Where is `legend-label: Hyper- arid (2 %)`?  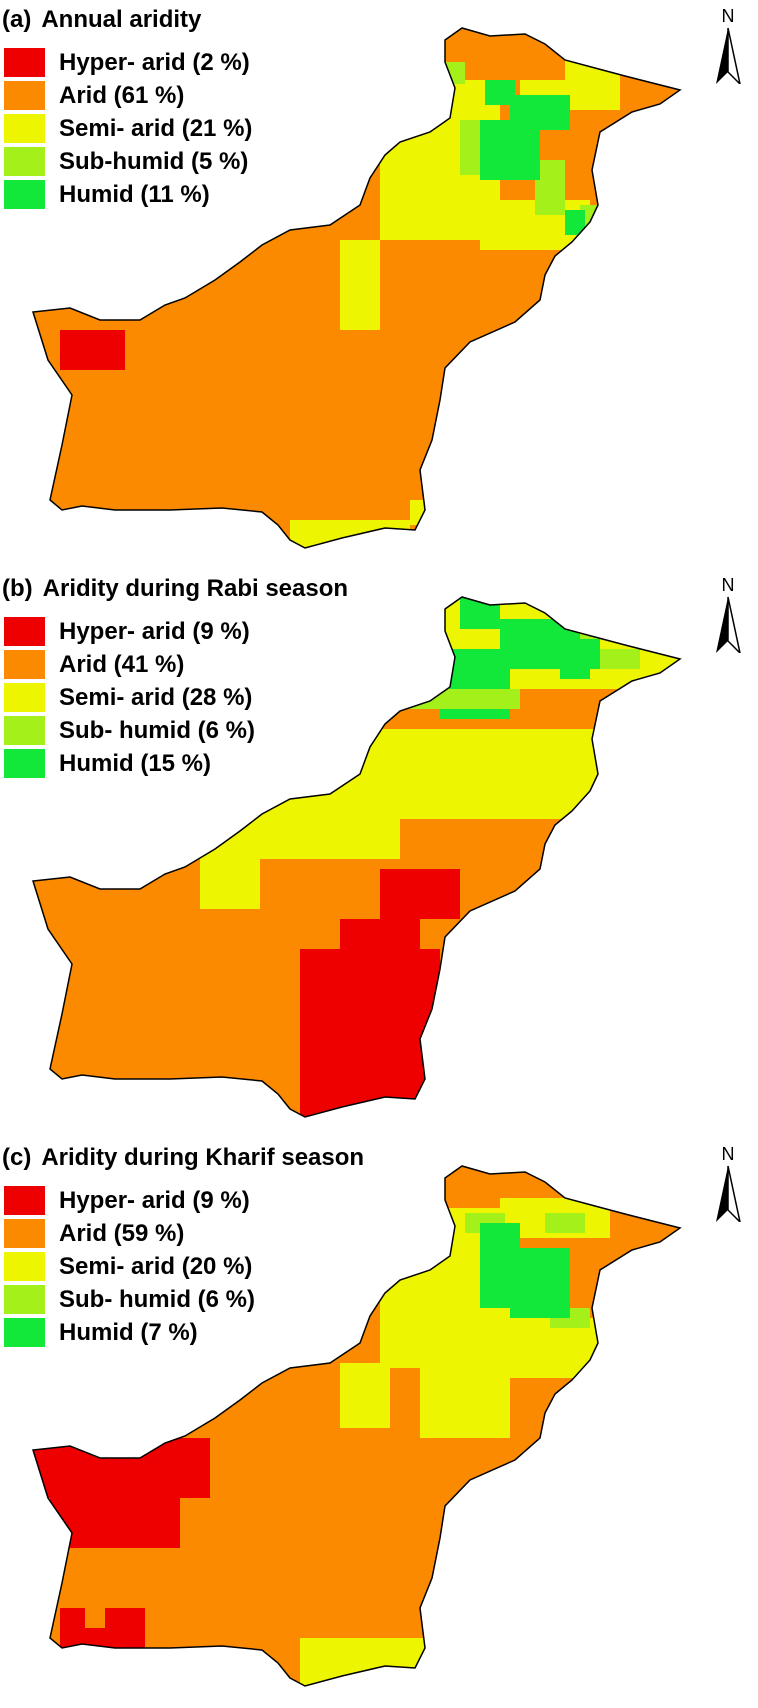 legend-label: Hyper- arid (2 %) is located at coordinates (154, 62).